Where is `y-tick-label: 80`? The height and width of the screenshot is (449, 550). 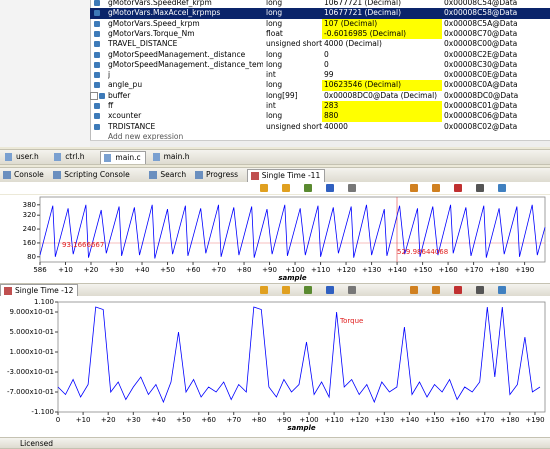 y-tick-label: 80 is located at coordinates (31, 257).